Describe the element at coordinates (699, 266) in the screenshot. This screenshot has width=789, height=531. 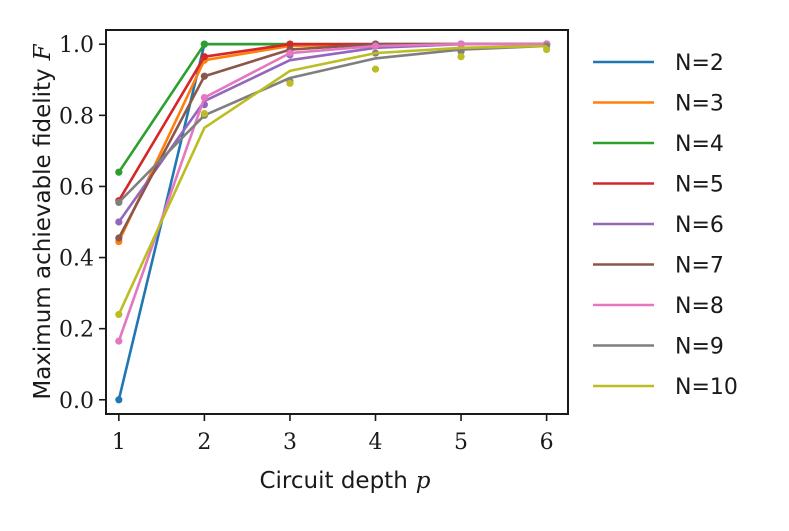
I see `legend-label: N=7` at that location.